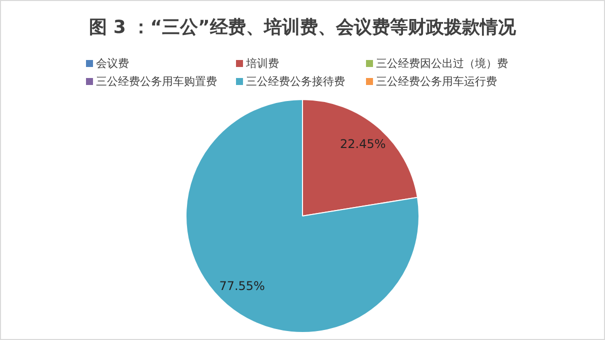 The width and height of the screenshot is (605, 340). I want to click on legend-label: 会议费, so click(112, 63).